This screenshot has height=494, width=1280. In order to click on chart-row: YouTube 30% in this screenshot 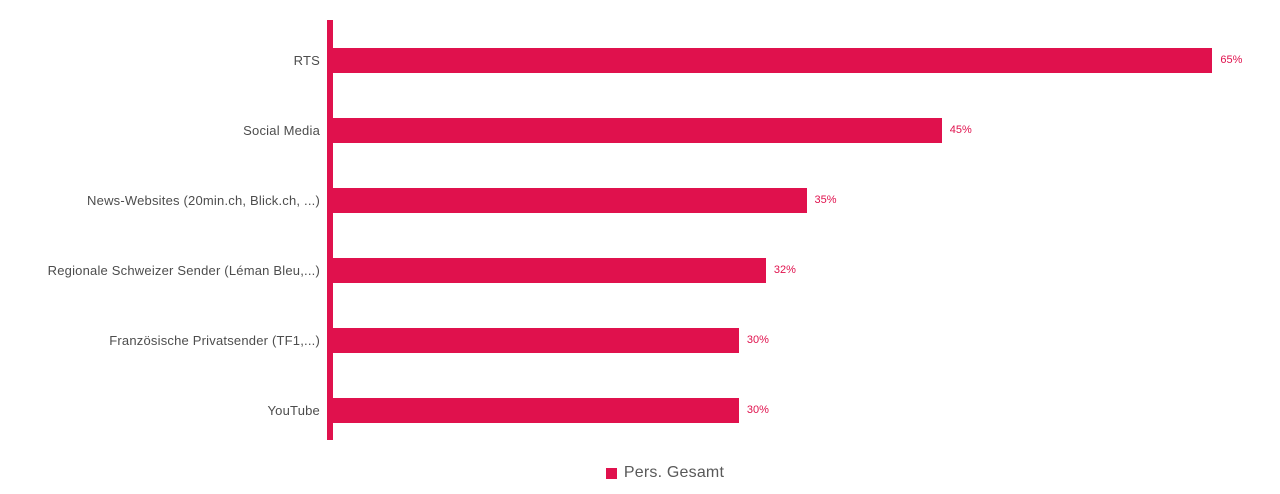, I will do `click(640, 410)`.